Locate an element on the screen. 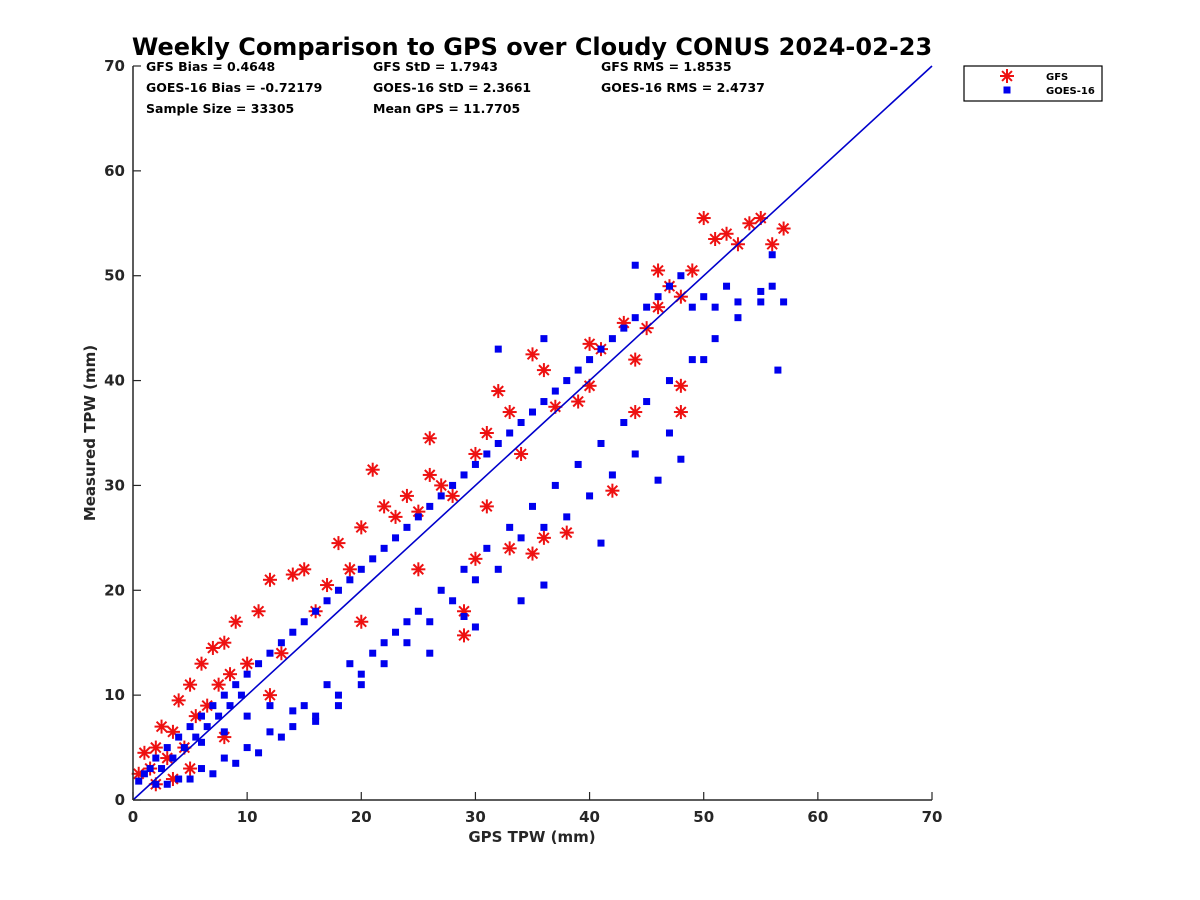  stat-mean-gps: Mean GPS = 11.7705 is located at coordinates (446, 108).